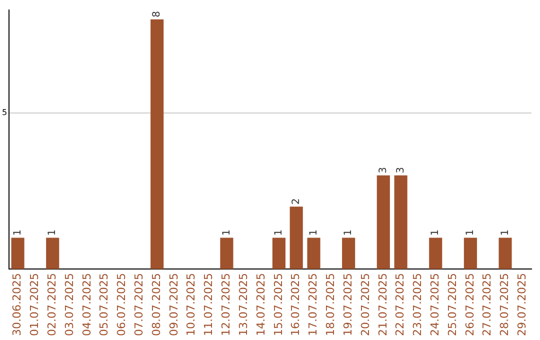 The image size is (540, 340). What do you see at coordinates (487, 304) in the screenshot?
I see `x-tick-label: 27.07.2025` at bounding box center [487, 304].